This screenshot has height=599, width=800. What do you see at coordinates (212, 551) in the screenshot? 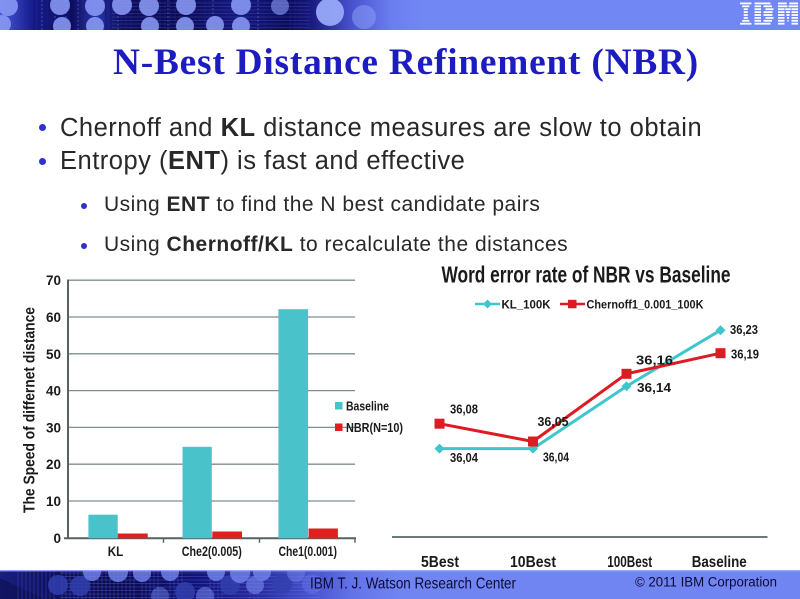
I see `svg-text: Che2(0.005)` at bounding box center [212, 551].